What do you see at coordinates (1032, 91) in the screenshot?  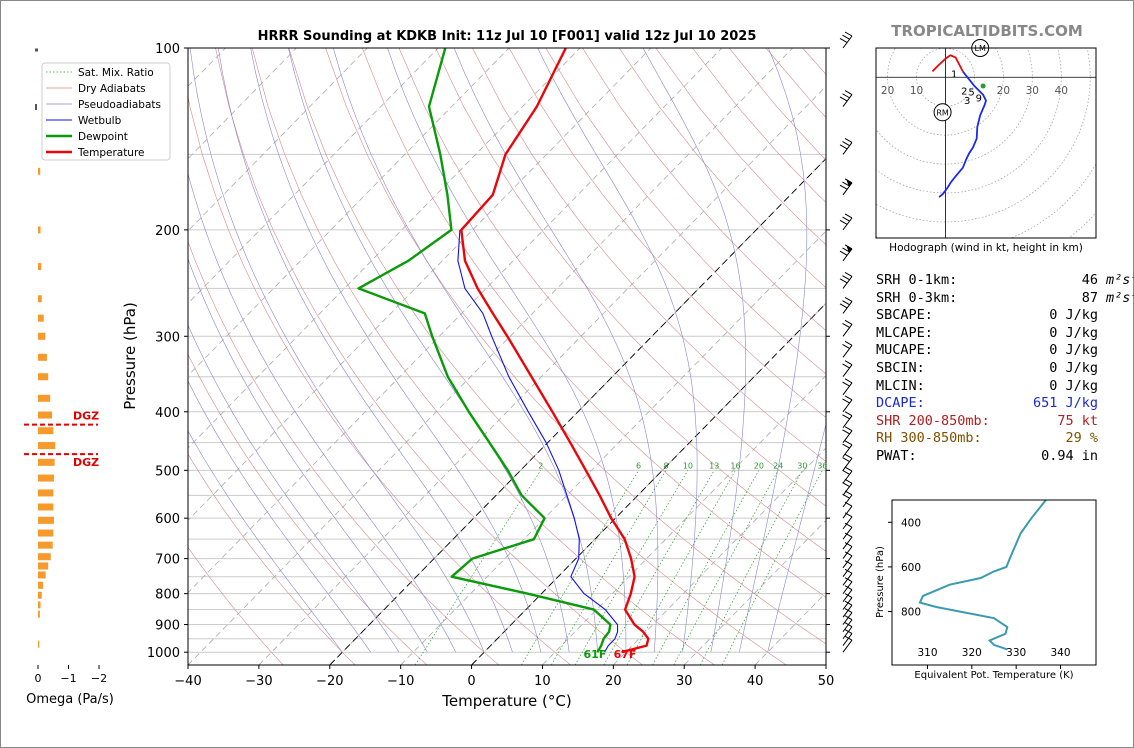 I see `hodograph-ring-label: 30` at bounding box center [1032, 91].